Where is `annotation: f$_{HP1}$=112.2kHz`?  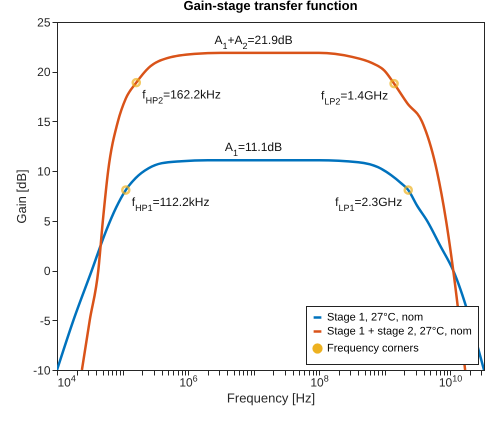 annotation: f$_{HP1}$=112.2kHz is located at coordinates (171, 204).